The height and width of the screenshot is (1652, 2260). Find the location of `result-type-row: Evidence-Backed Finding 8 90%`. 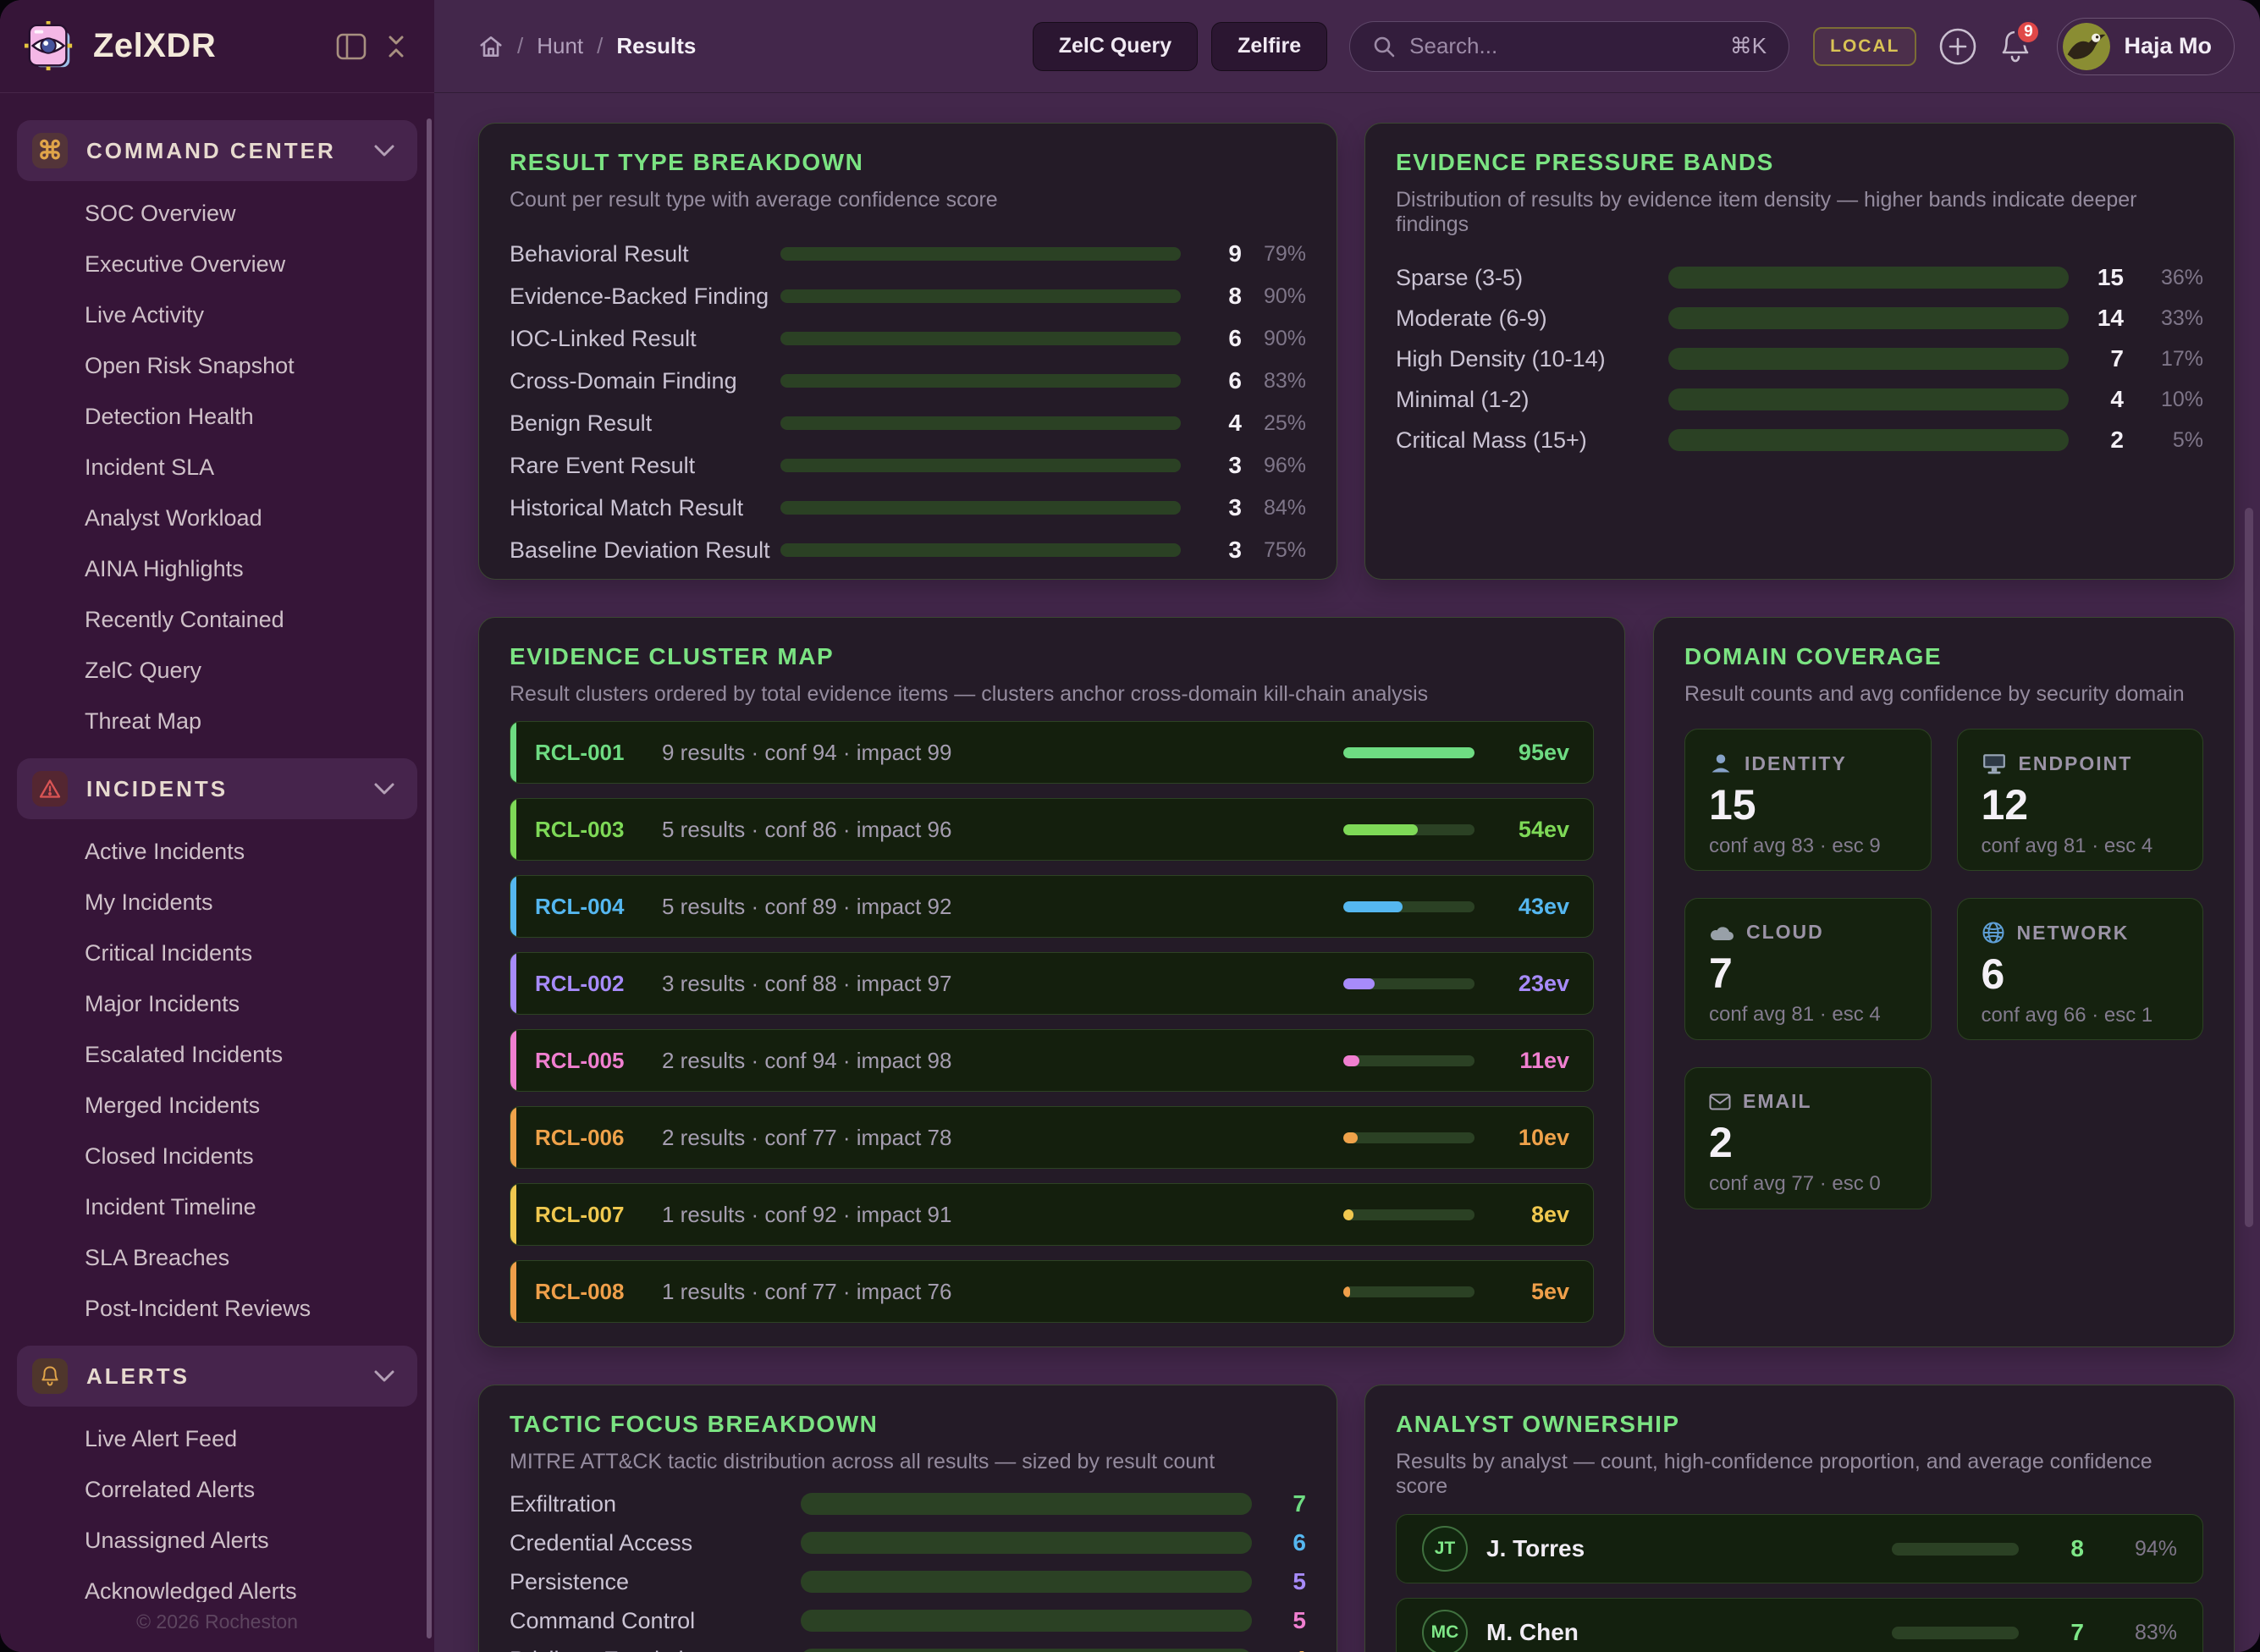

result-type-row: Evidence-Backed Finding 8 90% is located at coordinates (908, 296).